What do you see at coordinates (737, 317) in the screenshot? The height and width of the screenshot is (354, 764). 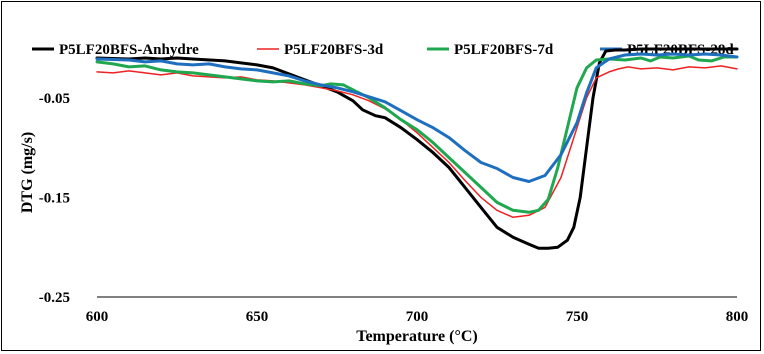 I see `x-tick-label: 800` at bounding box center [737, 317].